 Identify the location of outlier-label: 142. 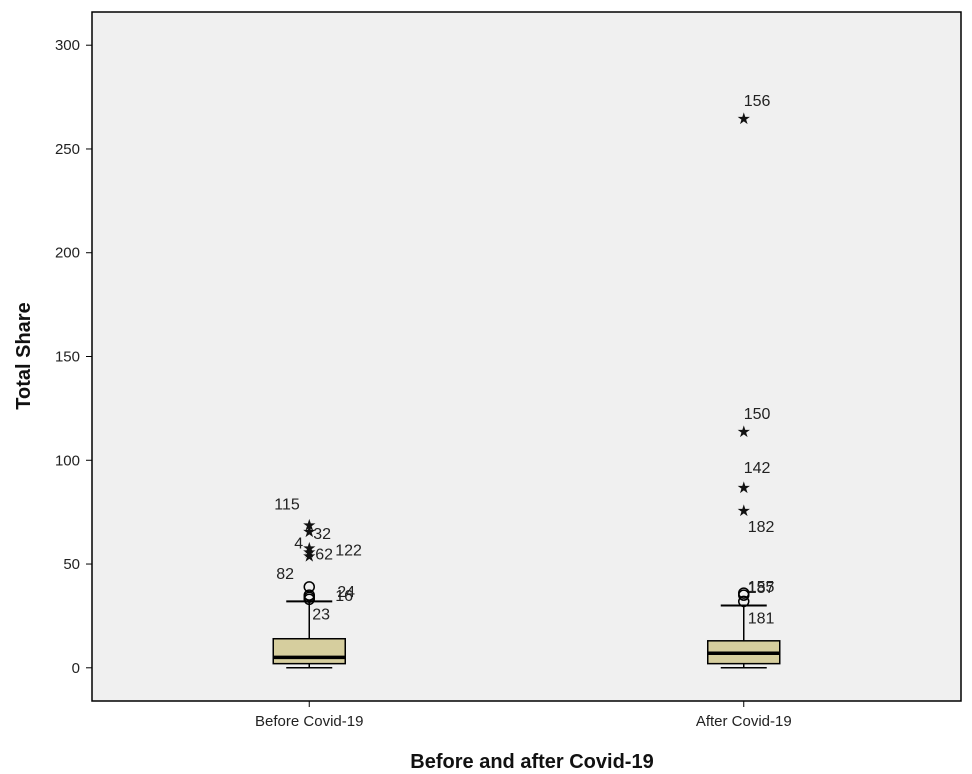
(757, 468).